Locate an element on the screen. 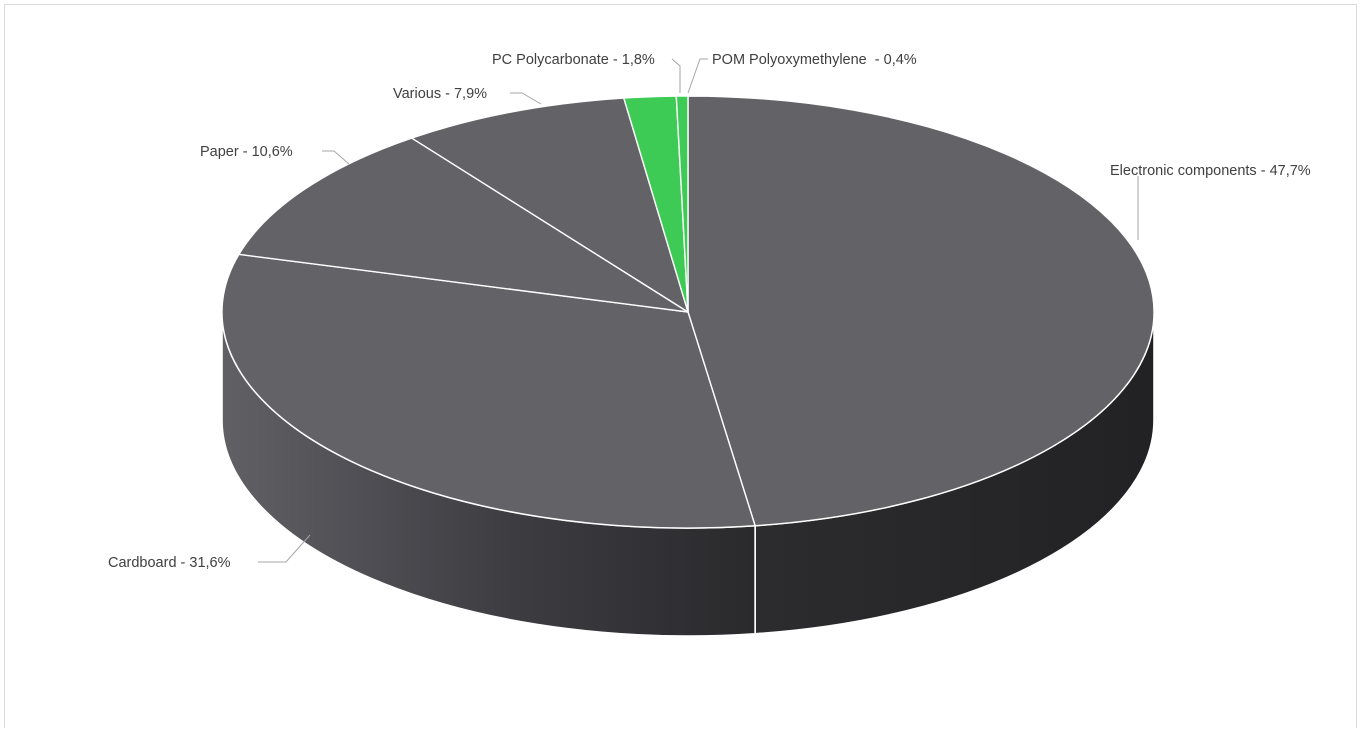  leader-line-pom-polyoxymethylene is located at coordinates (697, 76).